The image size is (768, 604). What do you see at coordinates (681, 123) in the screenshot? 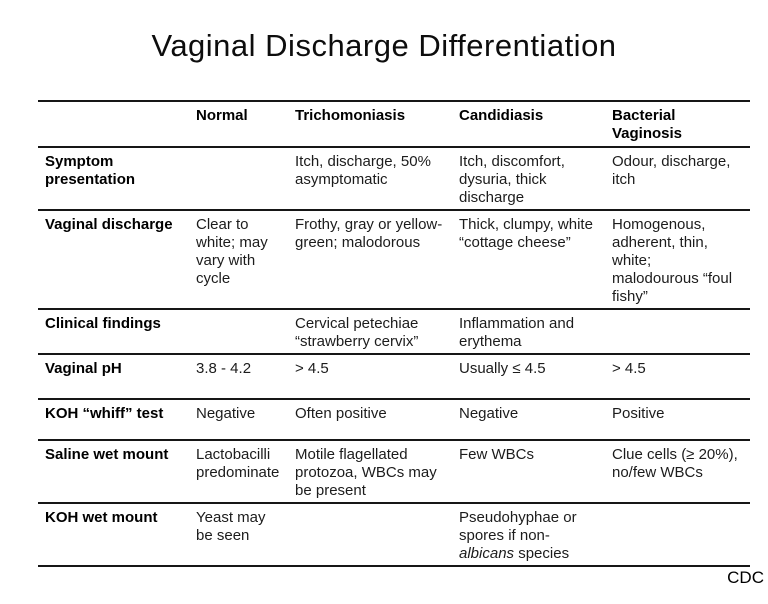
I see `column-header-bacterial-vaginosis: Bacterial Vaginosis` at bounding box center [681, 123].